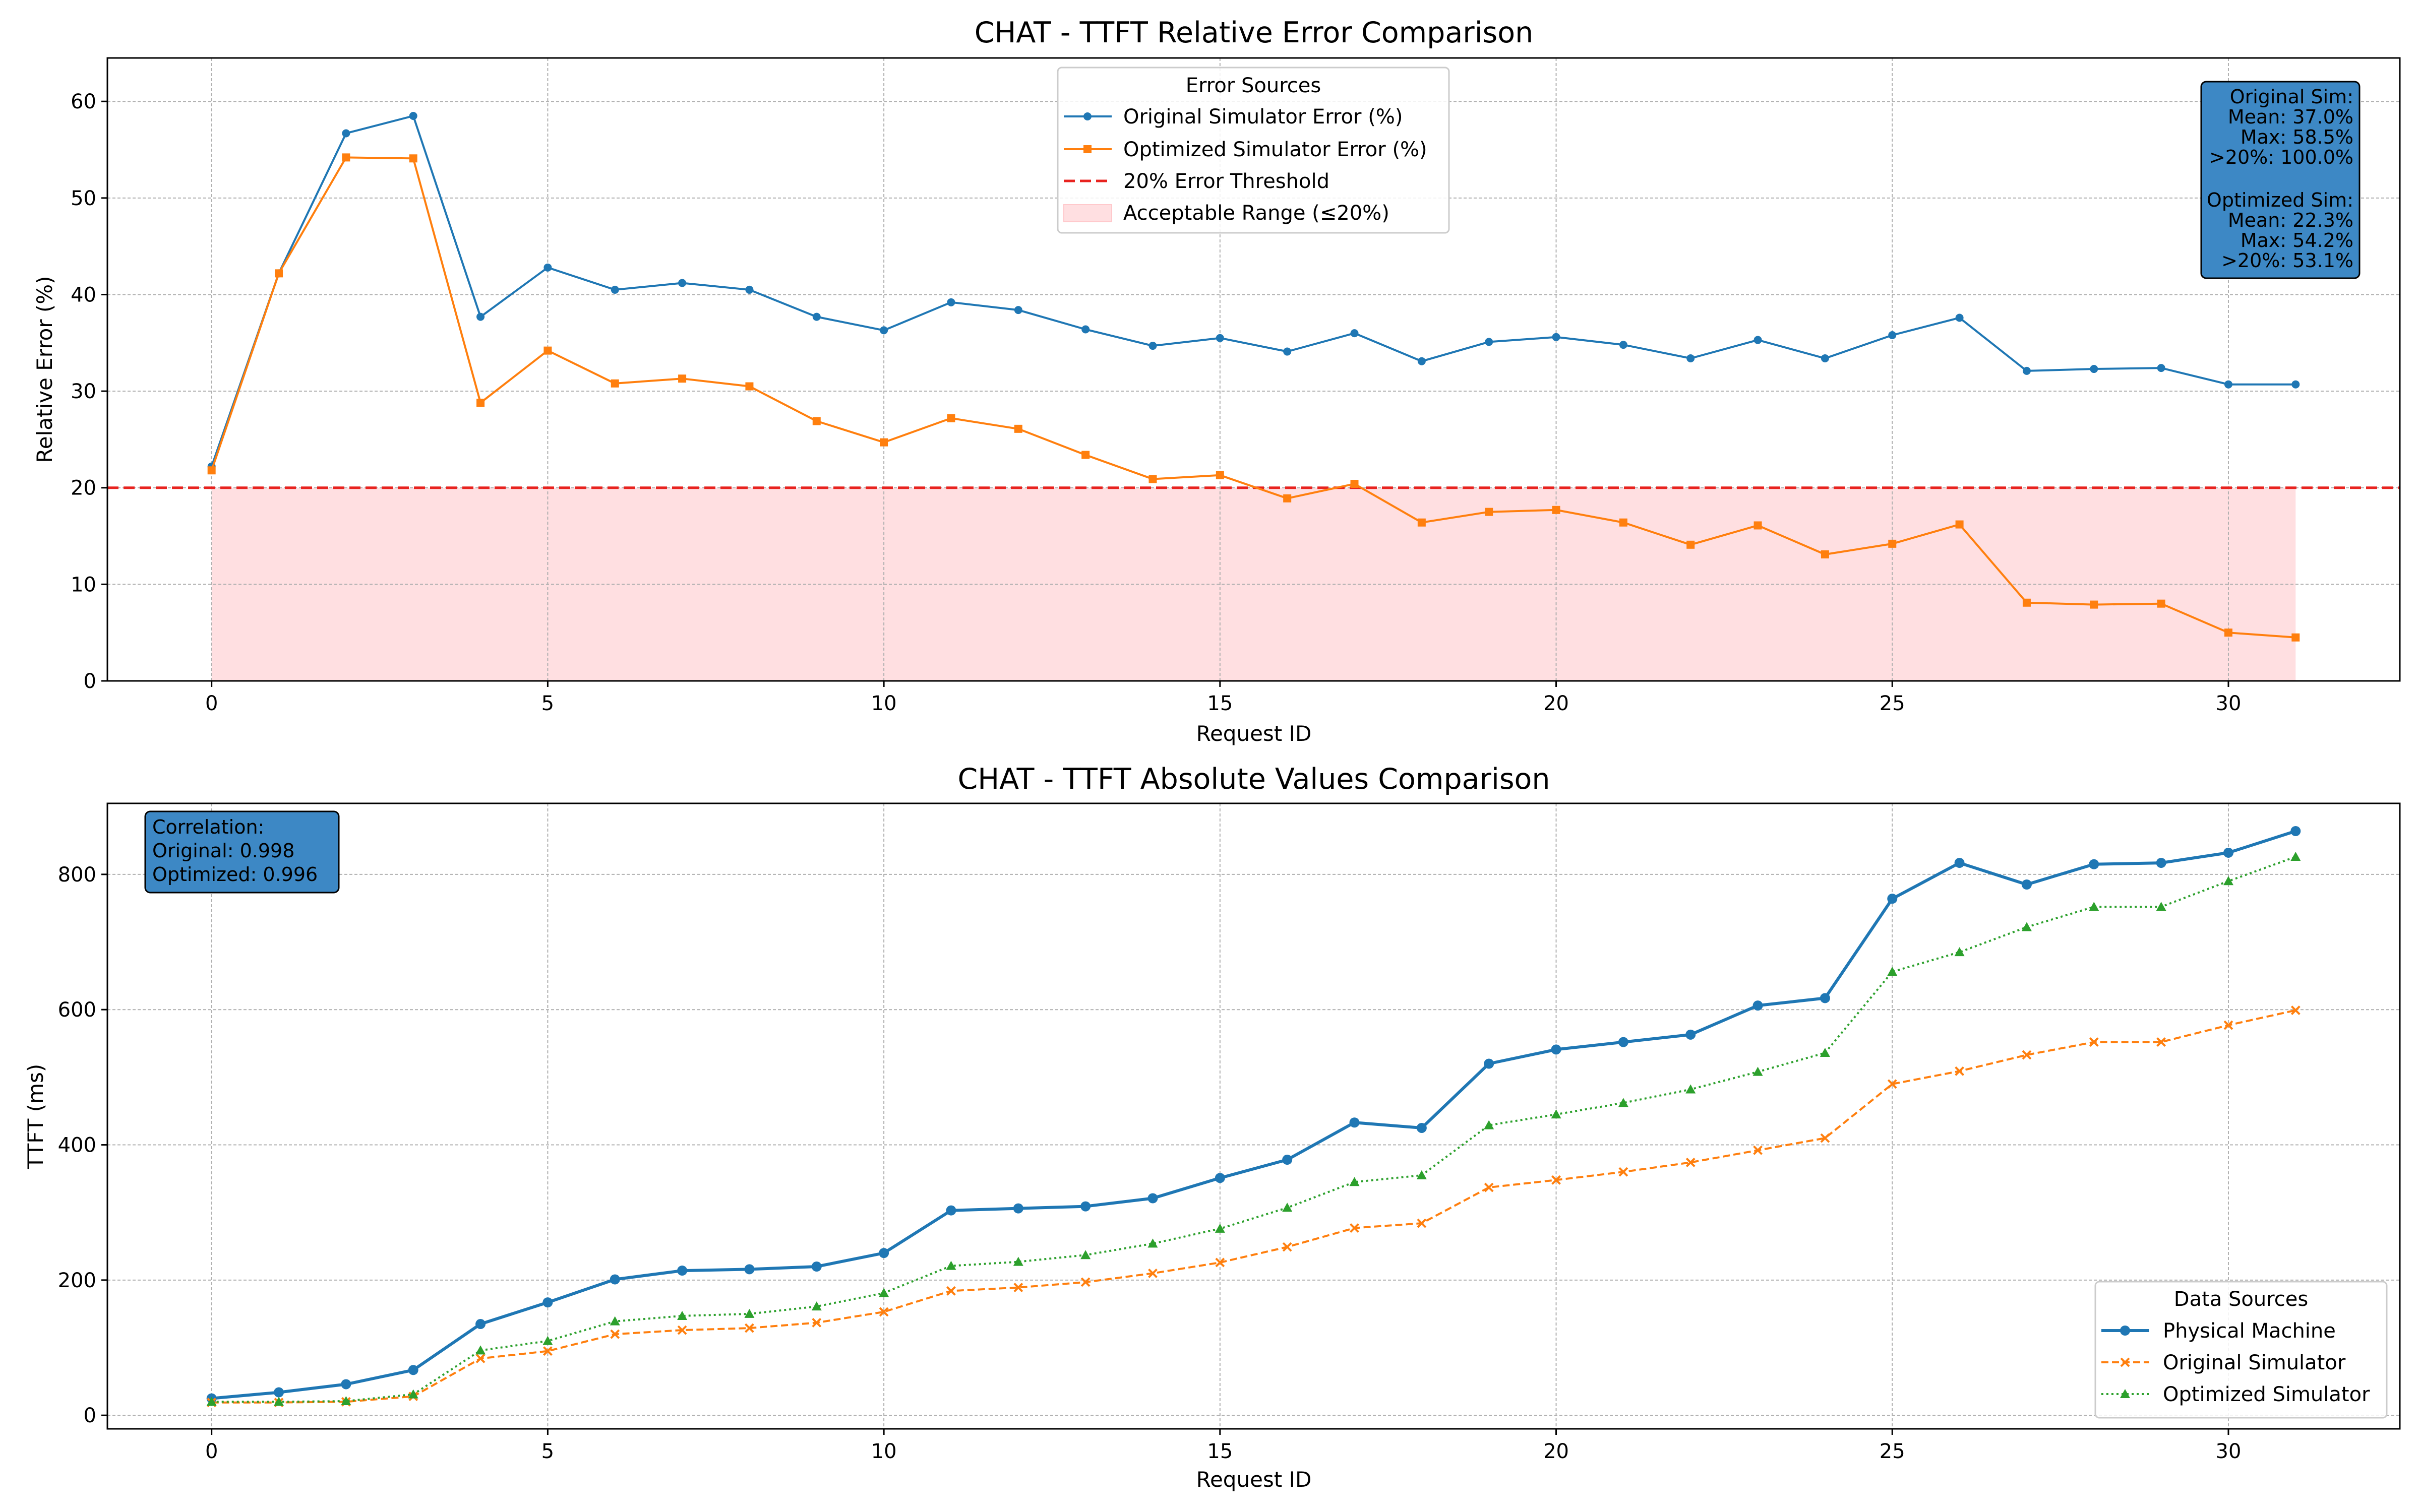 This screenshot has width=2420, height=1512. Describe the element at coordinates (90, 681) in the screenshot. I see `y-tick-label: 0` at that location.